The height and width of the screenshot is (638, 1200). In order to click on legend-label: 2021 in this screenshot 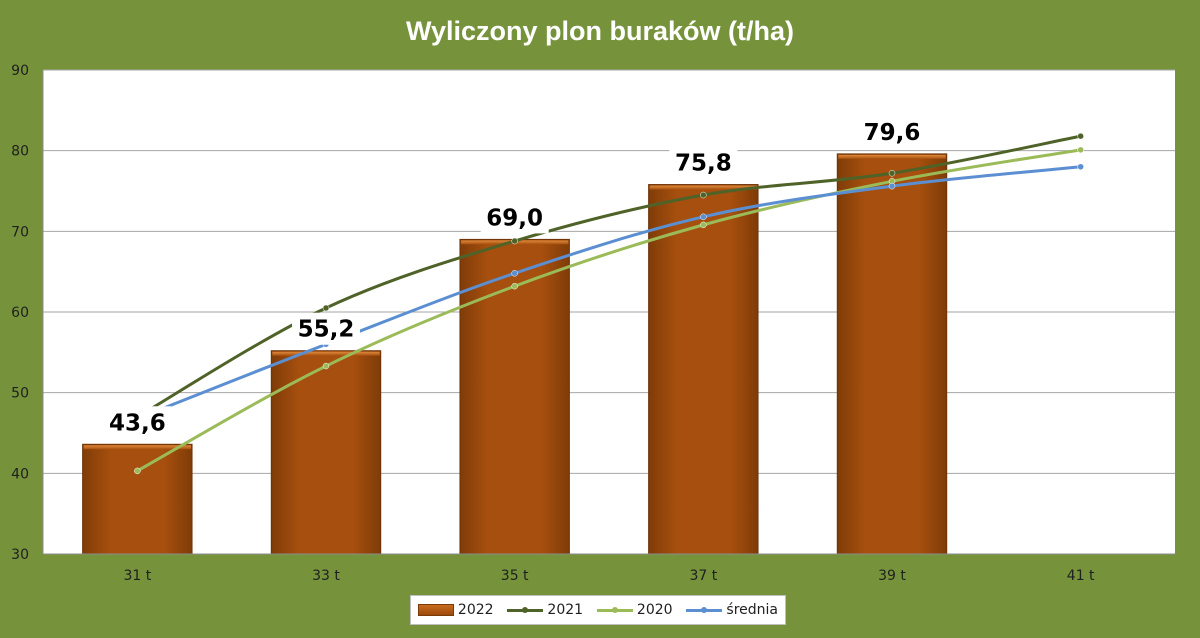, I will do `click(565, 610)`.